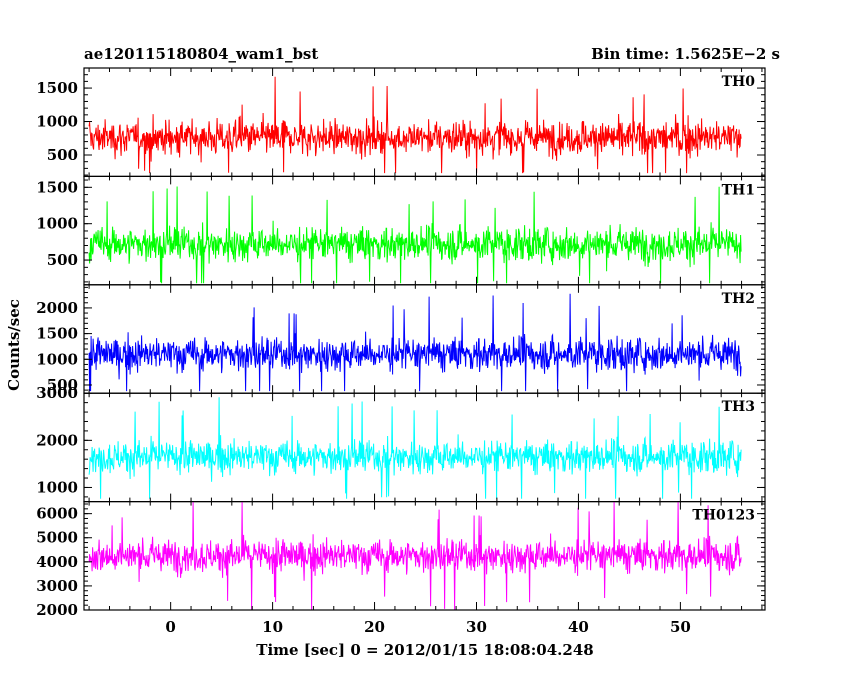  I want to click on panel-label-th0: TH0, so click(739, 82).